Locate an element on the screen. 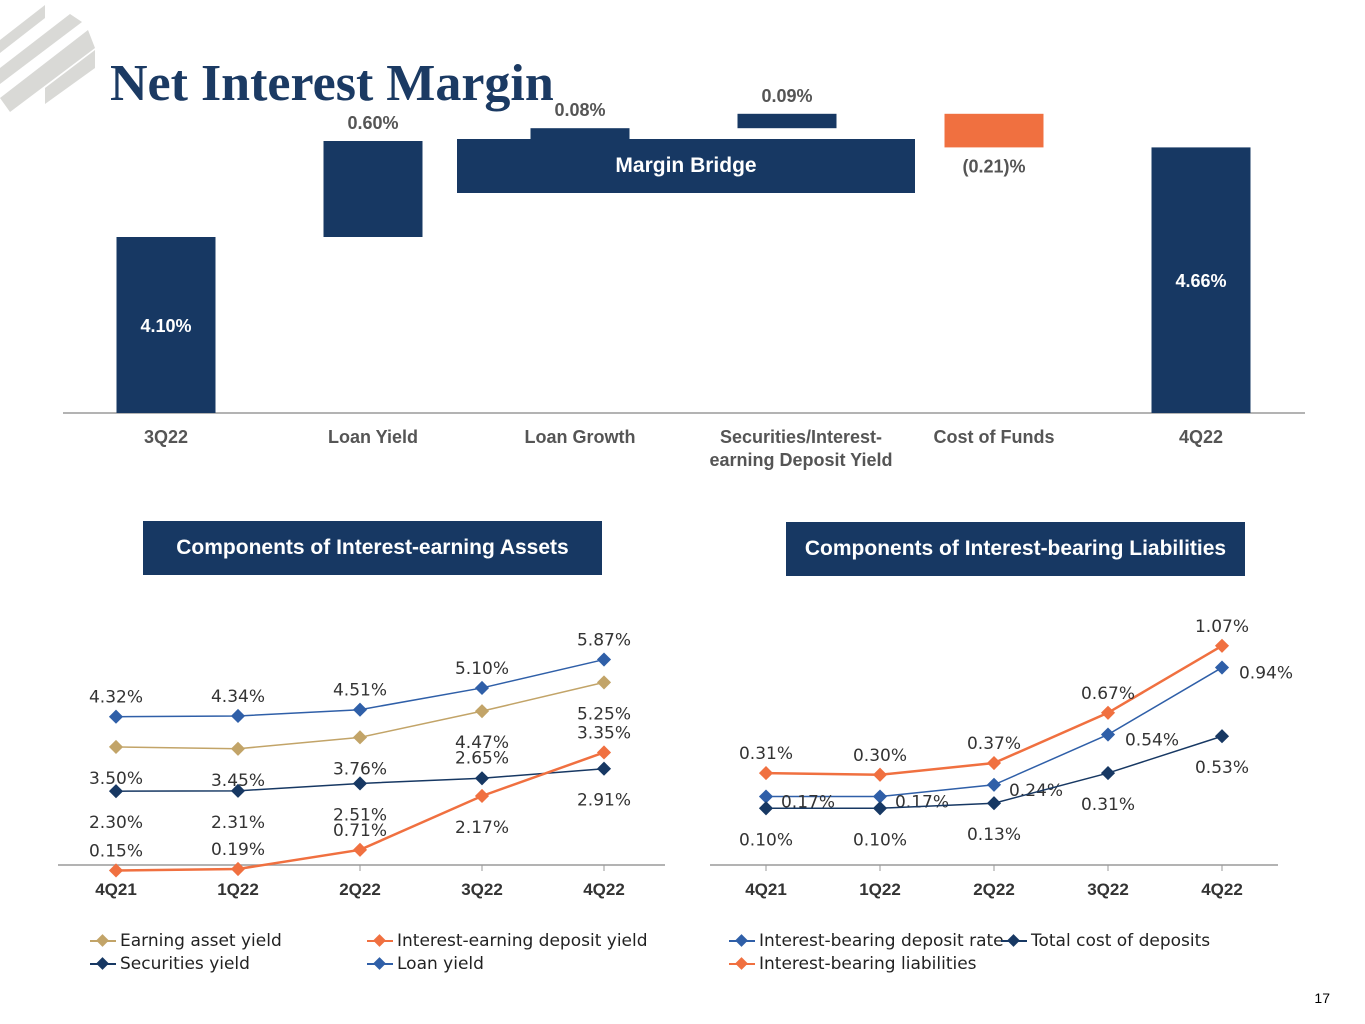  data-label: 0.67% is located at coordinates (1108, 694).